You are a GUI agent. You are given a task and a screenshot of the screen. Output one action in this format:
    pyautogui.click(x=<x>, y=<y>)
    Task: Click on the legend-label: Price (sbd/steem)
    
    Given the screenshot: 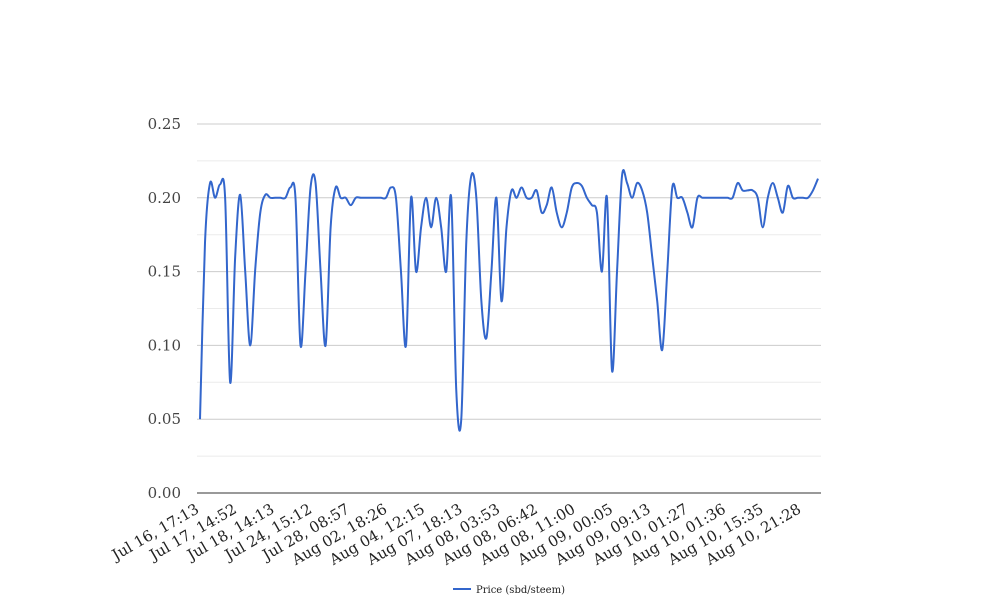 What is the action you would take?
    pyautogui.click(x=520, y=590)
    